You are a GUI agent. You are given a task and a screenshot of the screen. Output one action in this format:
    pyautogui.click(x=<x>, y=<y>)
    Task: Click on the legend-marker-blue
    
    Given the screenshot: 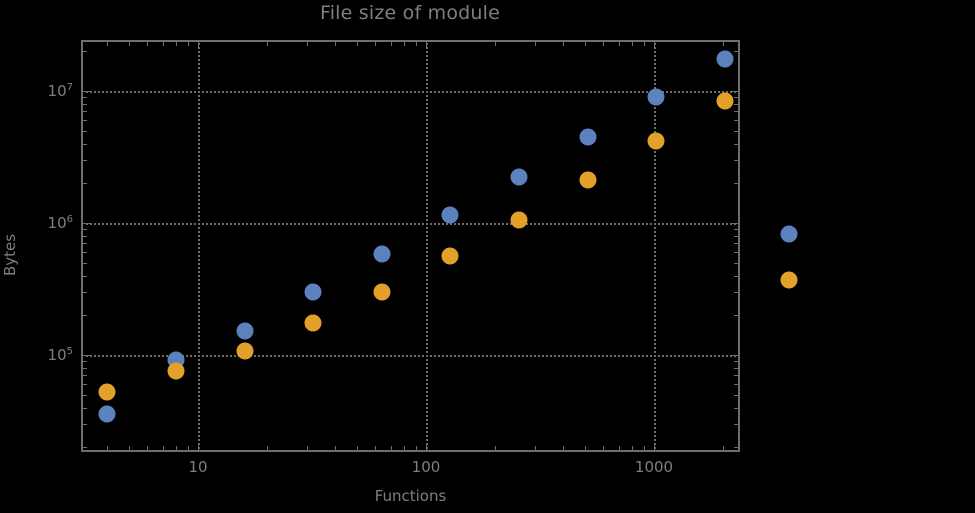 What is the action you would take?
    pyautogui.click(x=789, y=234)
    